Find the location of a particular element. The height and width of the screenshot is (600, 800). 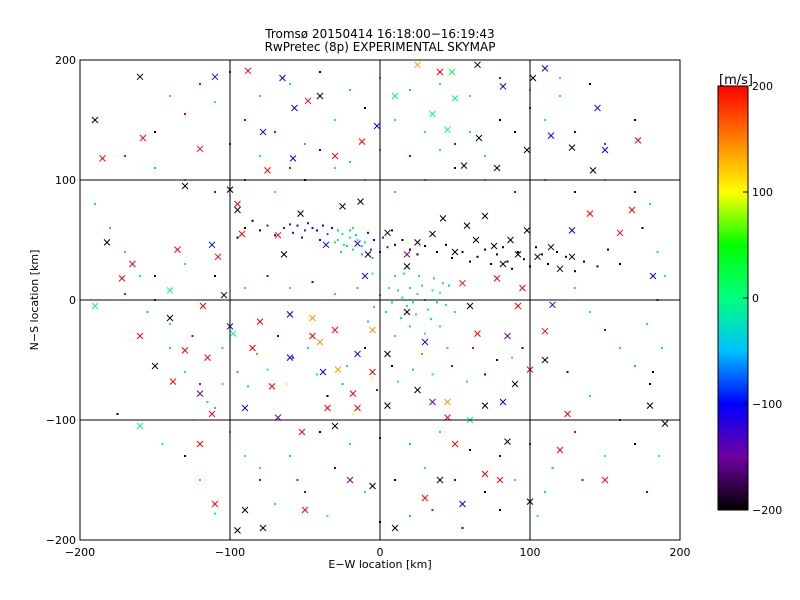

x-tick-label: 100 is located at coordinates (530, 552).